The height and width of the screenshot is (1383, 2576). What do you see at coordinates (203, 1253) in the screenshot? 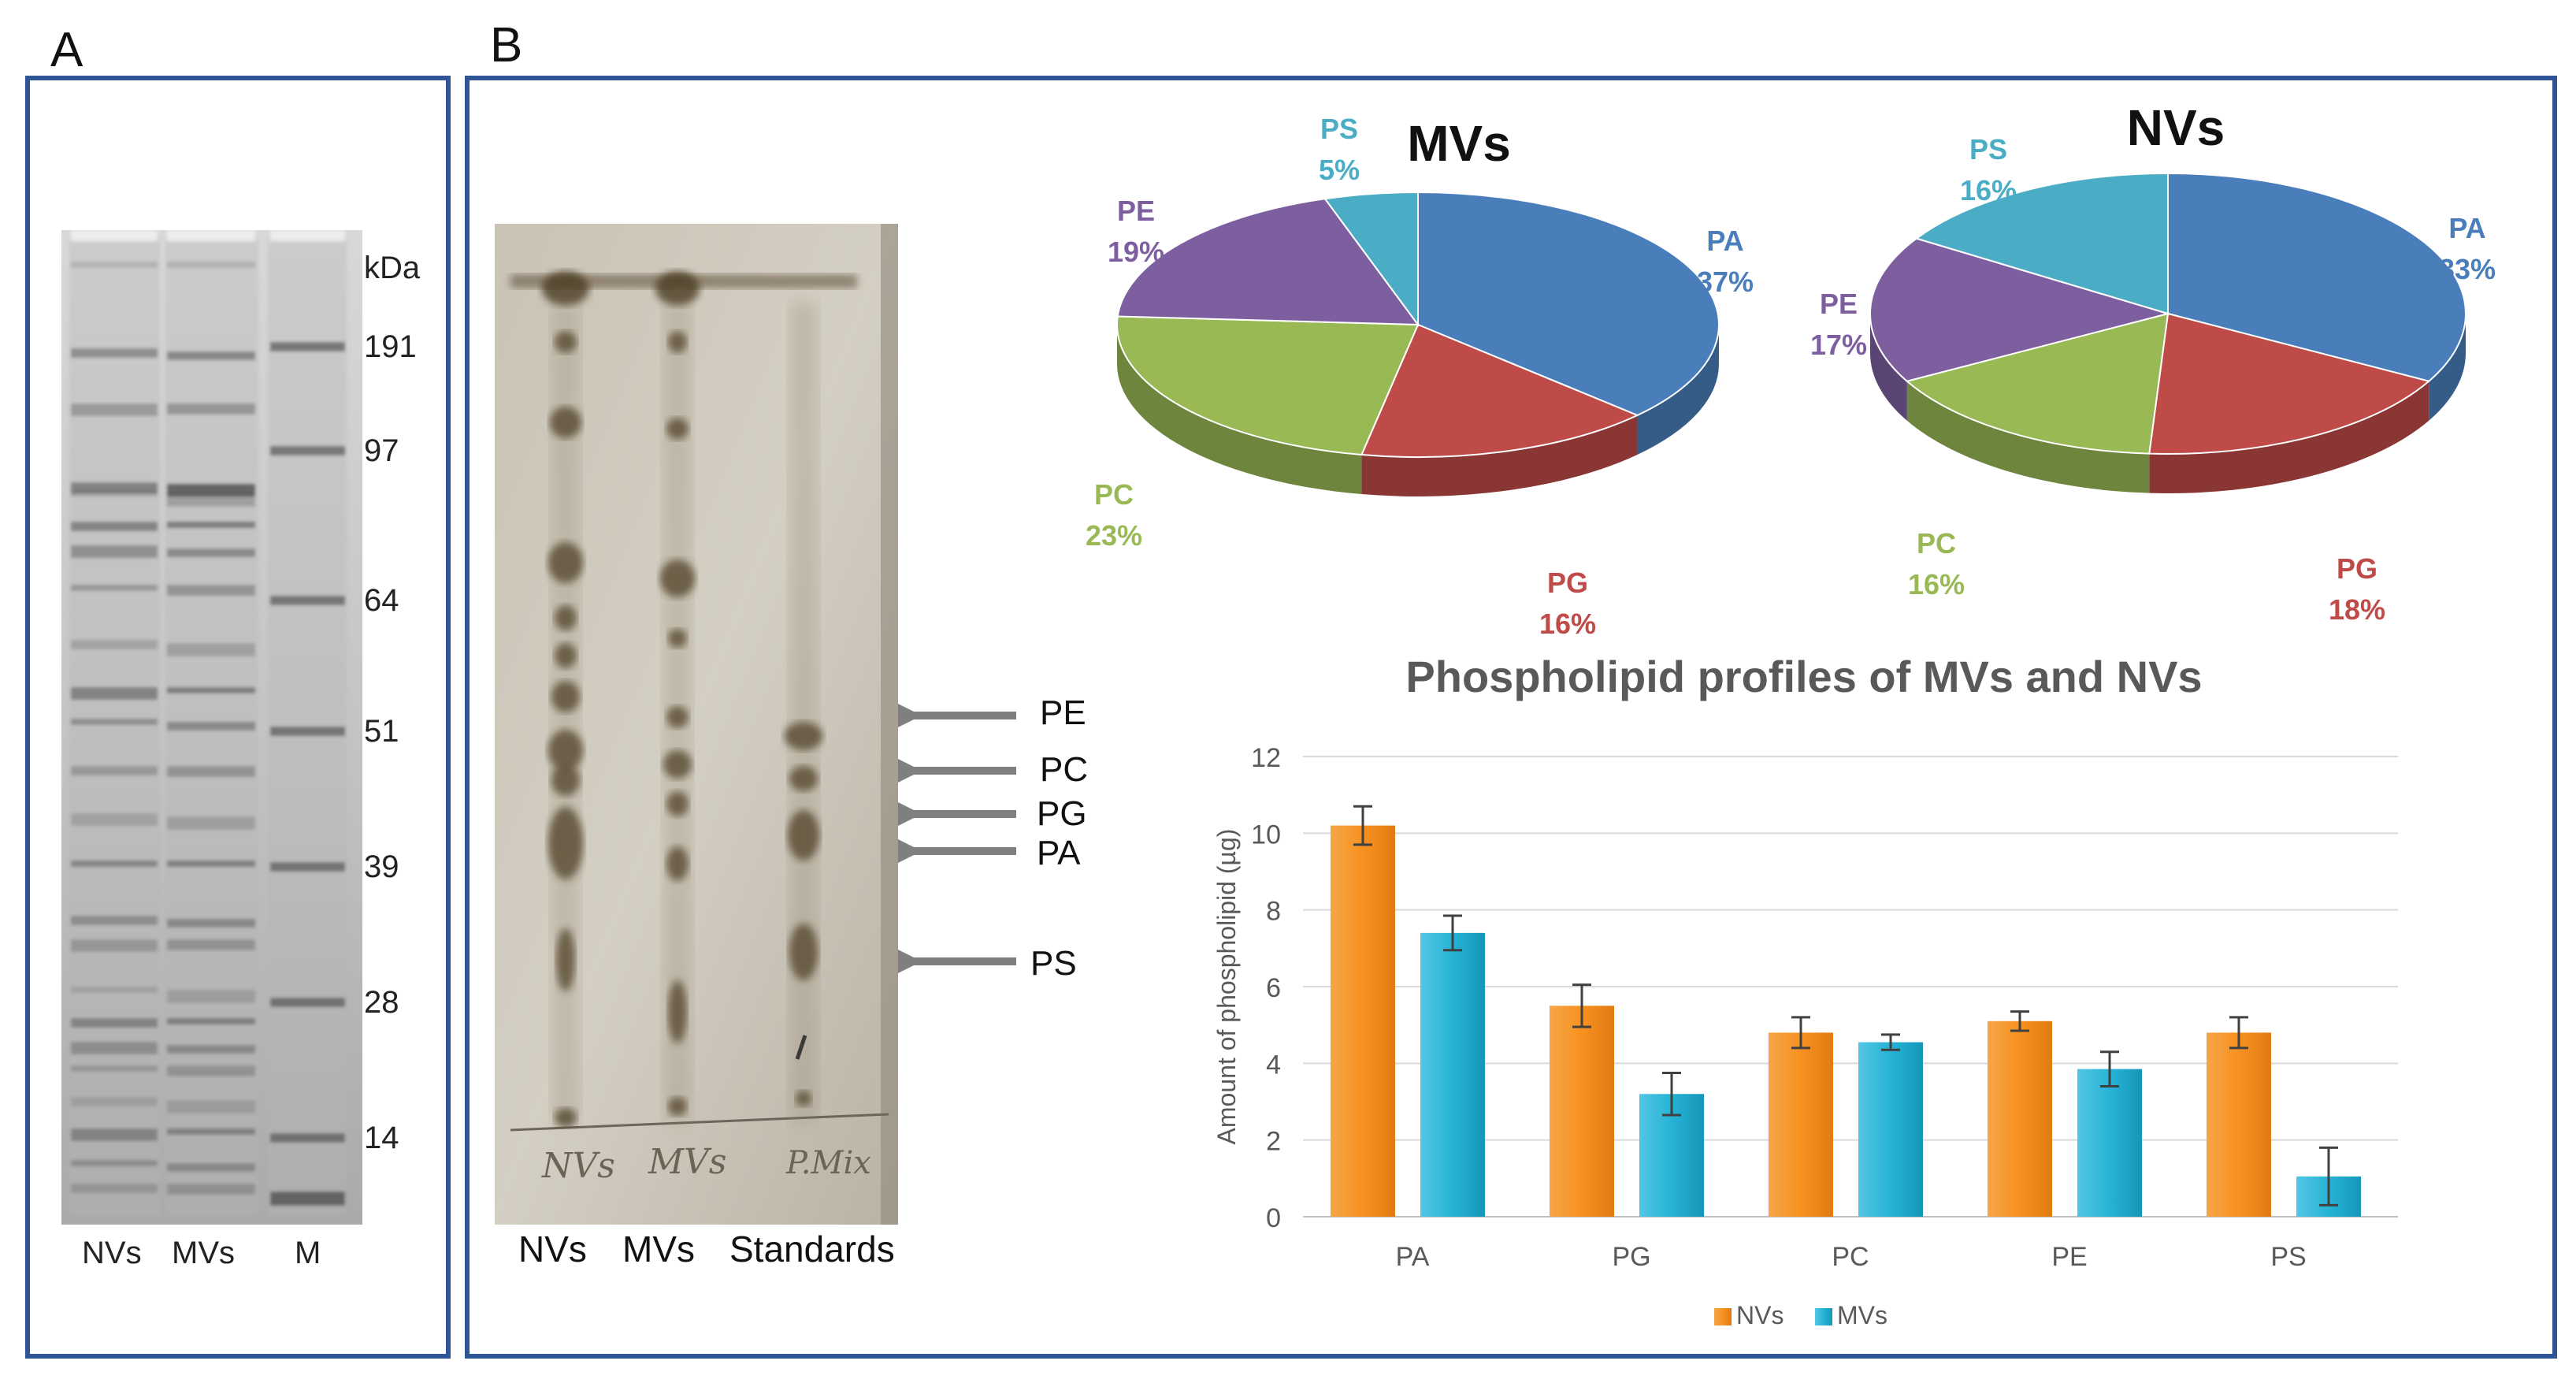
I see `gel-lane-mvs: MVs` at bounding box center [203, 1253].